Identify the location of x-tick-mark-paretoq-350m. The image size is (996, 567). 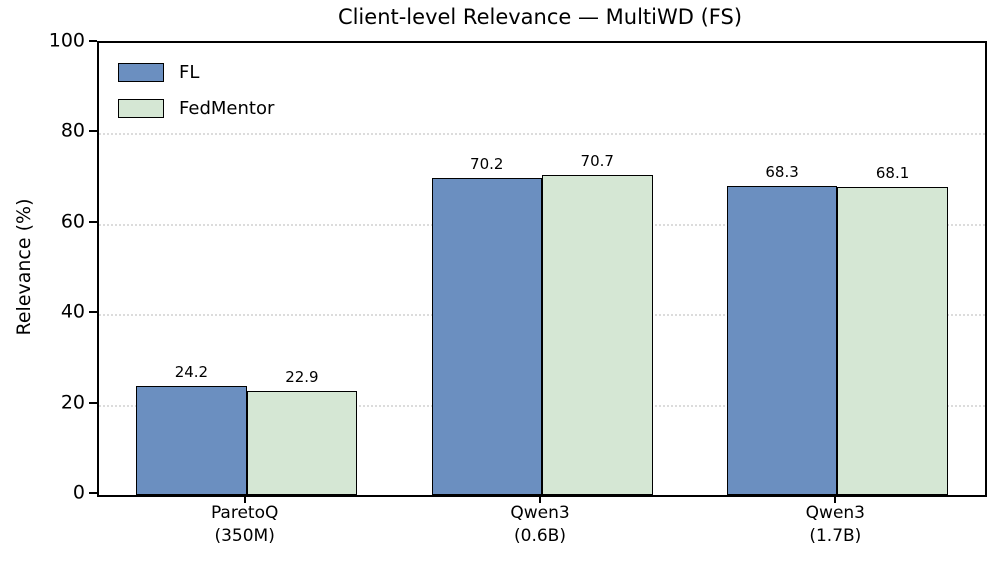
(244, 499).